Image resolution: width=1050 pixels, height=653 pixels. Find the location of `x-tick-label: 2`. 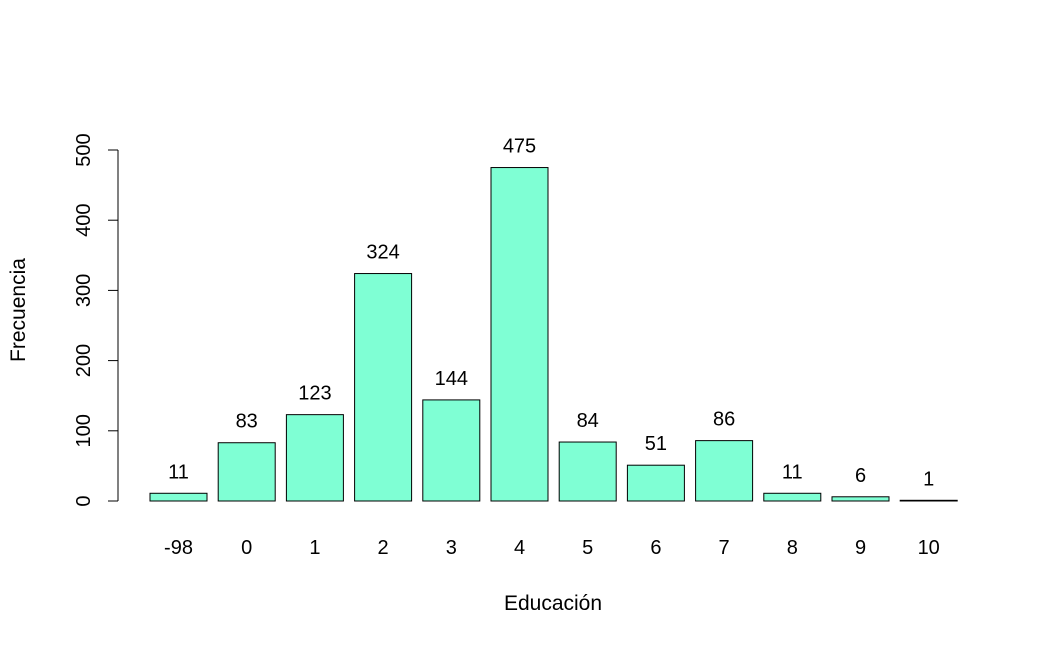

x-tick-label: 2 is located at coordinates (383, 548).